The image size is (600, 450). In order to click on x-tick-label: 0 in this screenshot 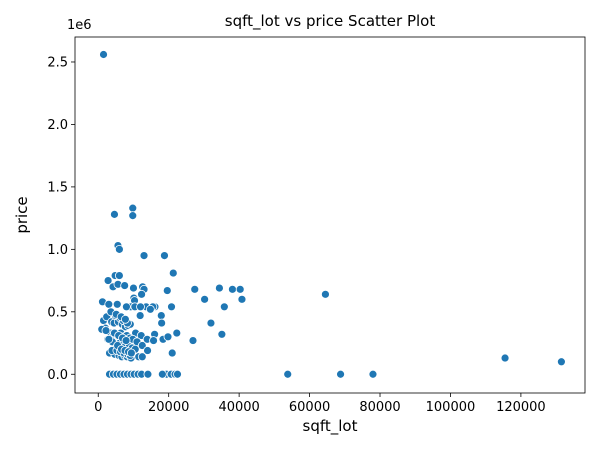, I will do `click(98, 407)`.